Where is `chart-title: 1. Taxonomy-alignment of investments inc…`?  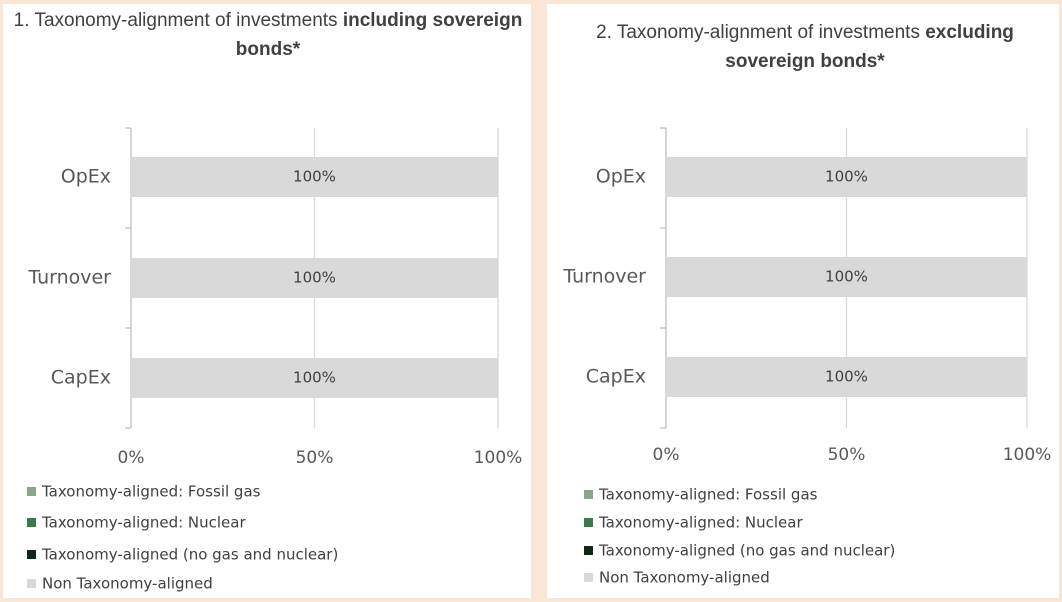 chart-title: 1. Taxonomy-alignment of investments inc… is located at coordinates (268, 35).